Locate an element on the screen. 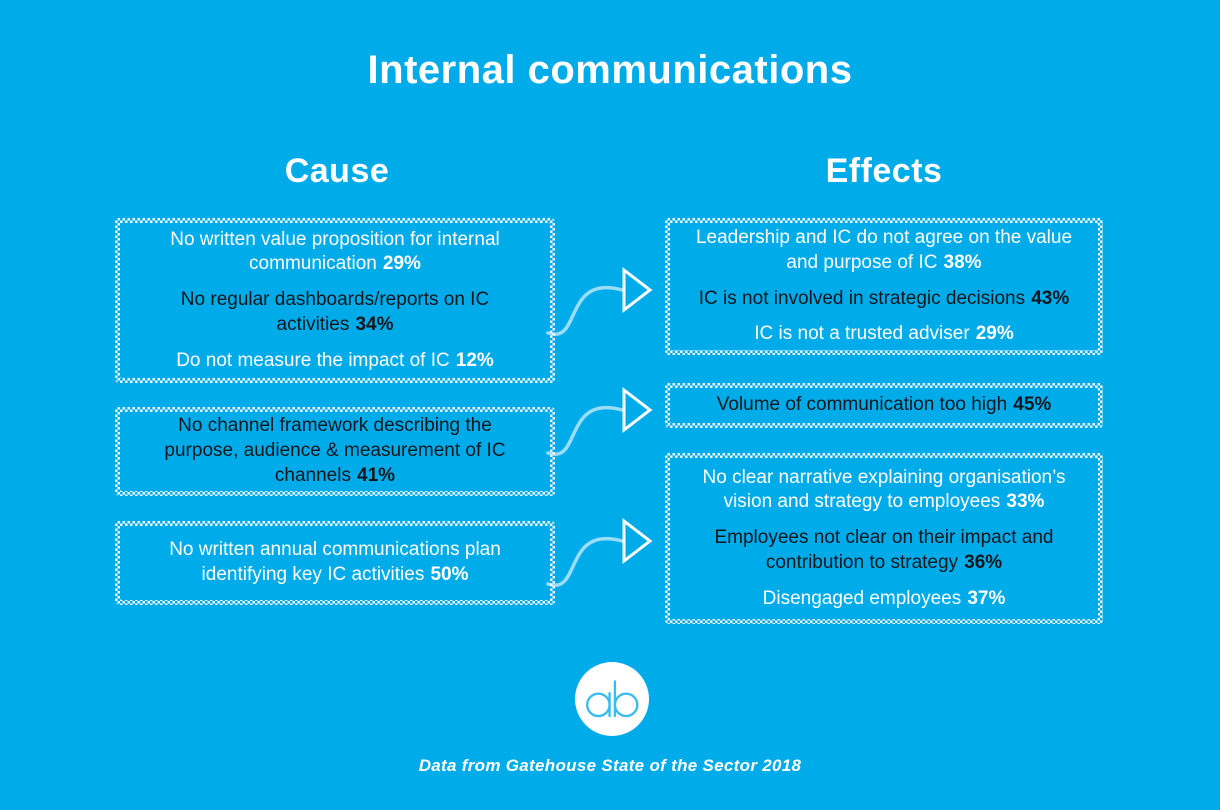 The width and height of the screenshot is (1220, 810). stat-item: Do not measure the impact of IC 12% is located at coordinates (335, 361).